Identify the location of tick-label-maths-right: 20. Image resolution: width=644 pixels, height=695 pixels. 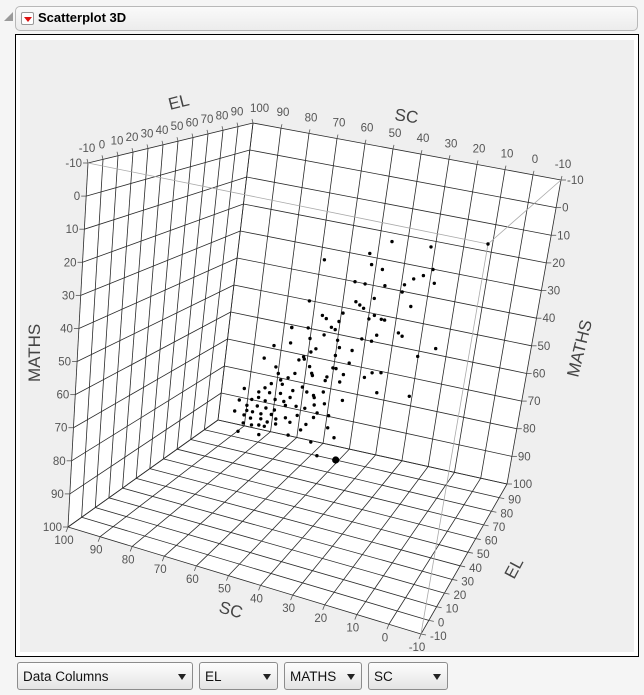
(558, 264).